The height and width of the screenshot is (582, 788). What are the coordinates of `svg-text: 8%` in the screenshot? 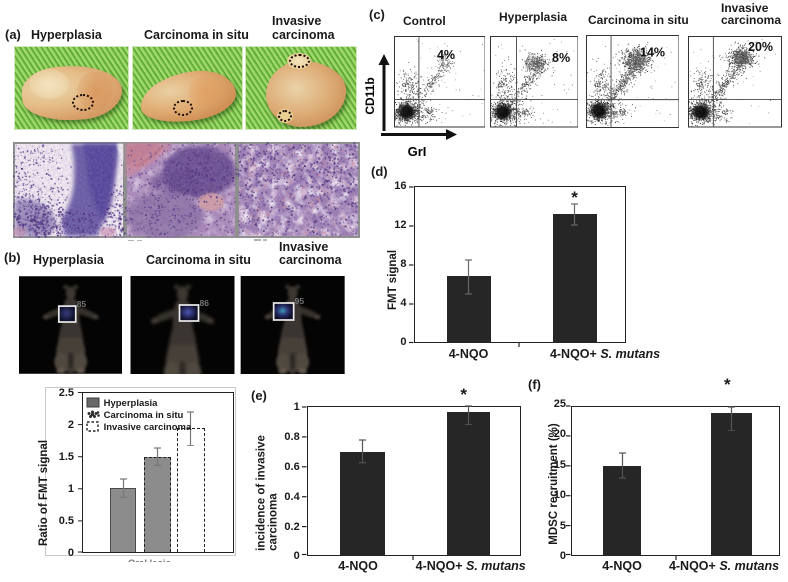 It's located at (561, 58).